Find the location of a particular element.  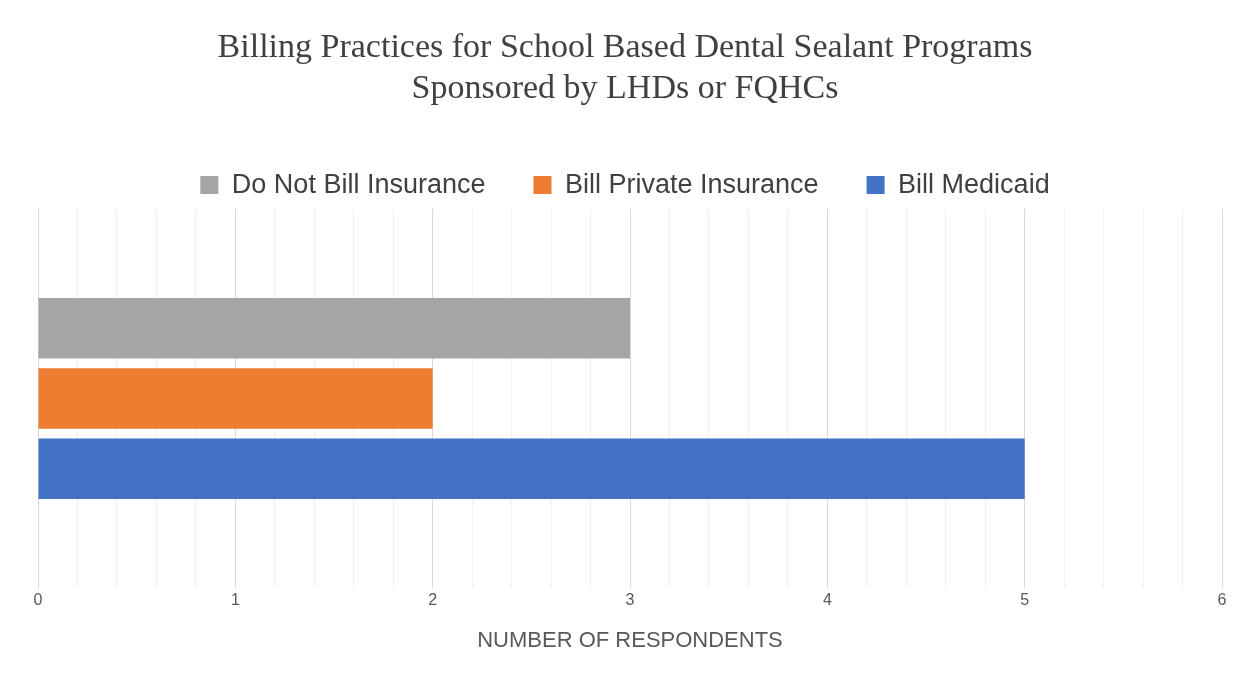

legend-label: Bill Medicaid is located at coordinates (974, 183).